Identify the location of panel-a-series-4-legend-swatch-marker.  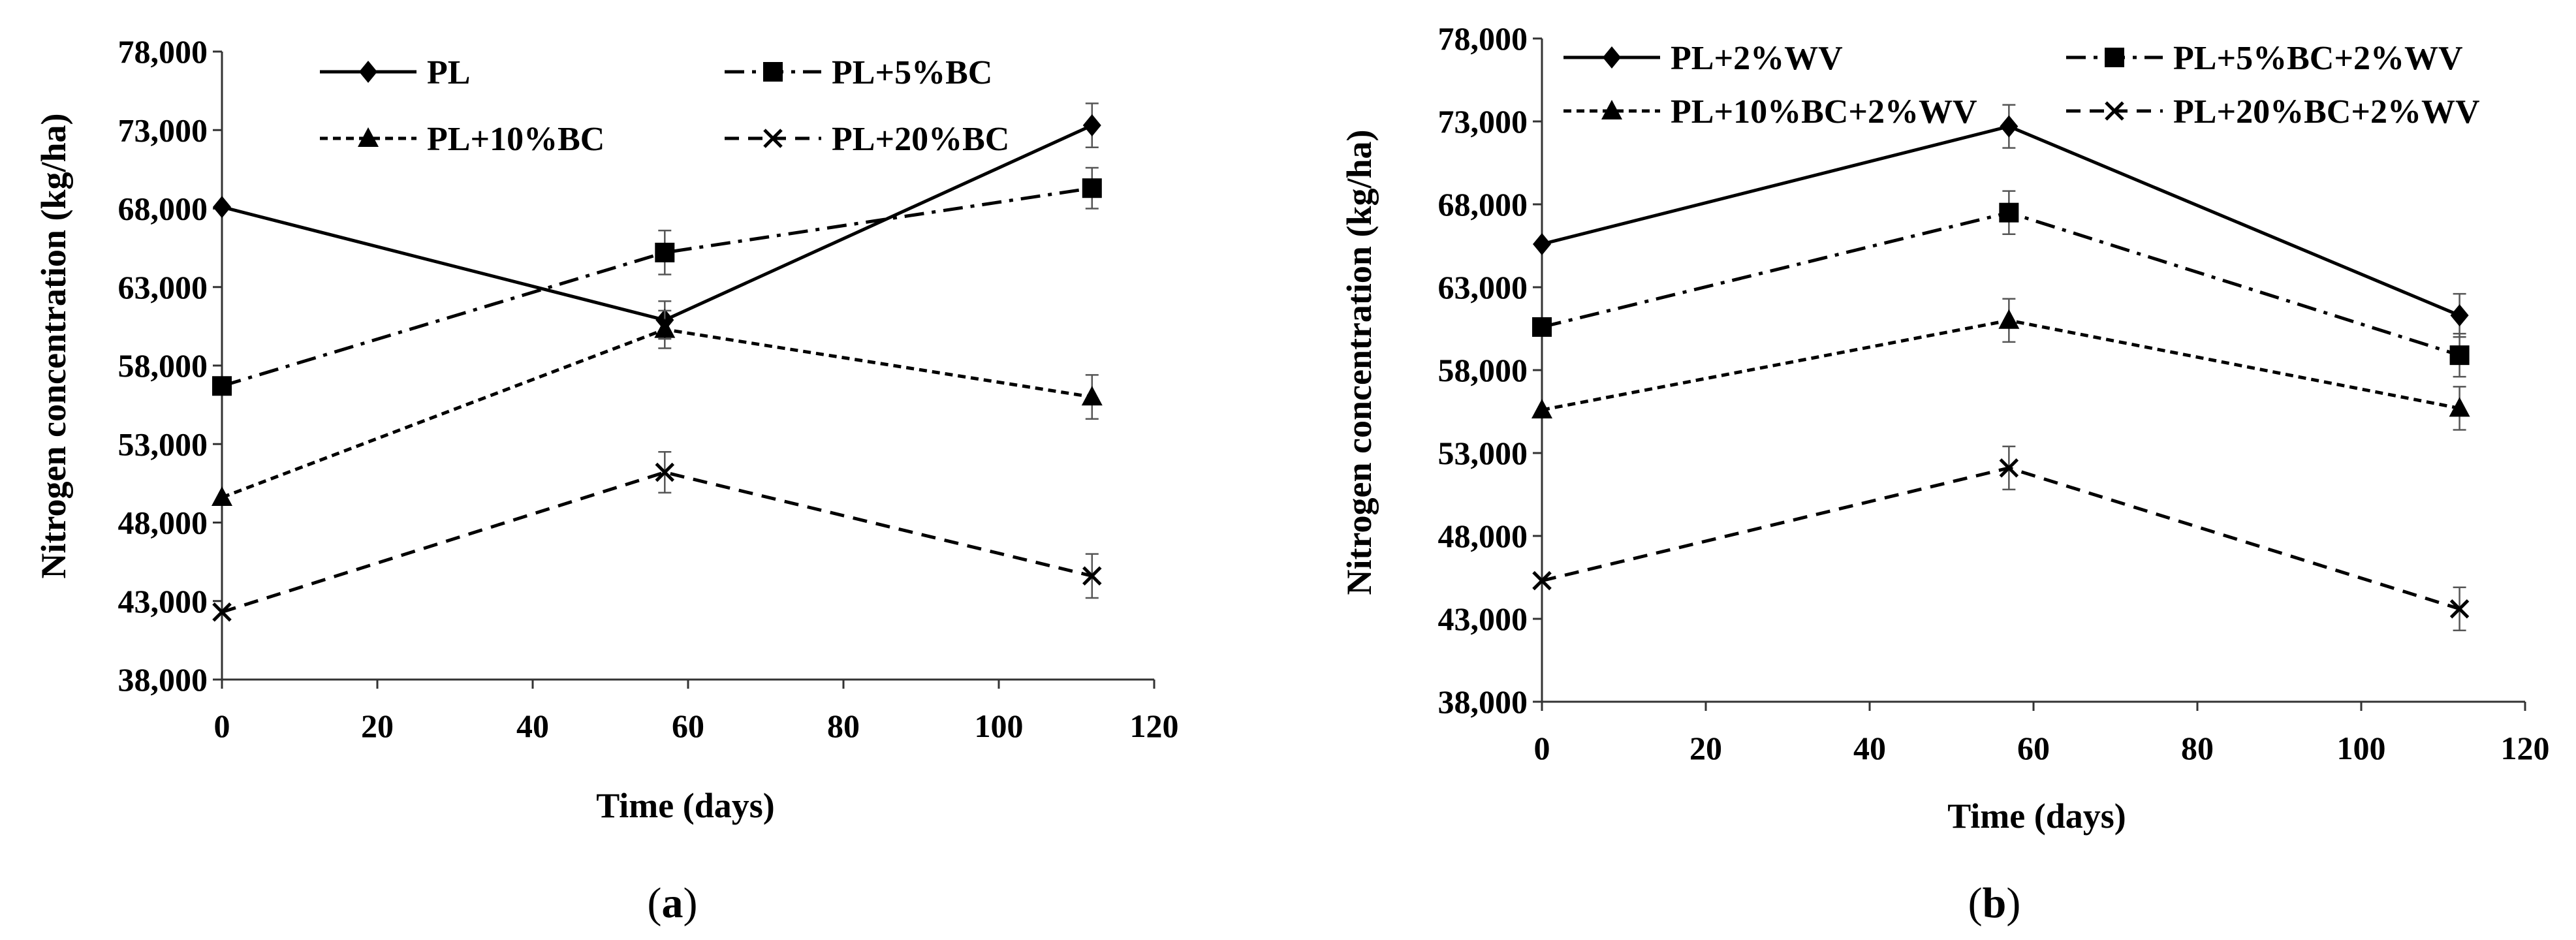
(773, 138).